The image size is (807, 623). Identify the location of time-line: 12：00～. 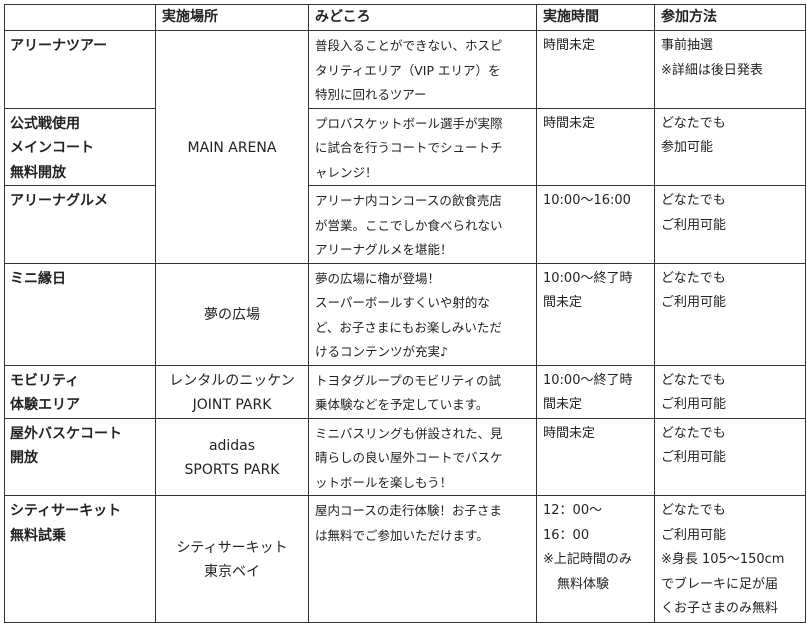
(573, 510).